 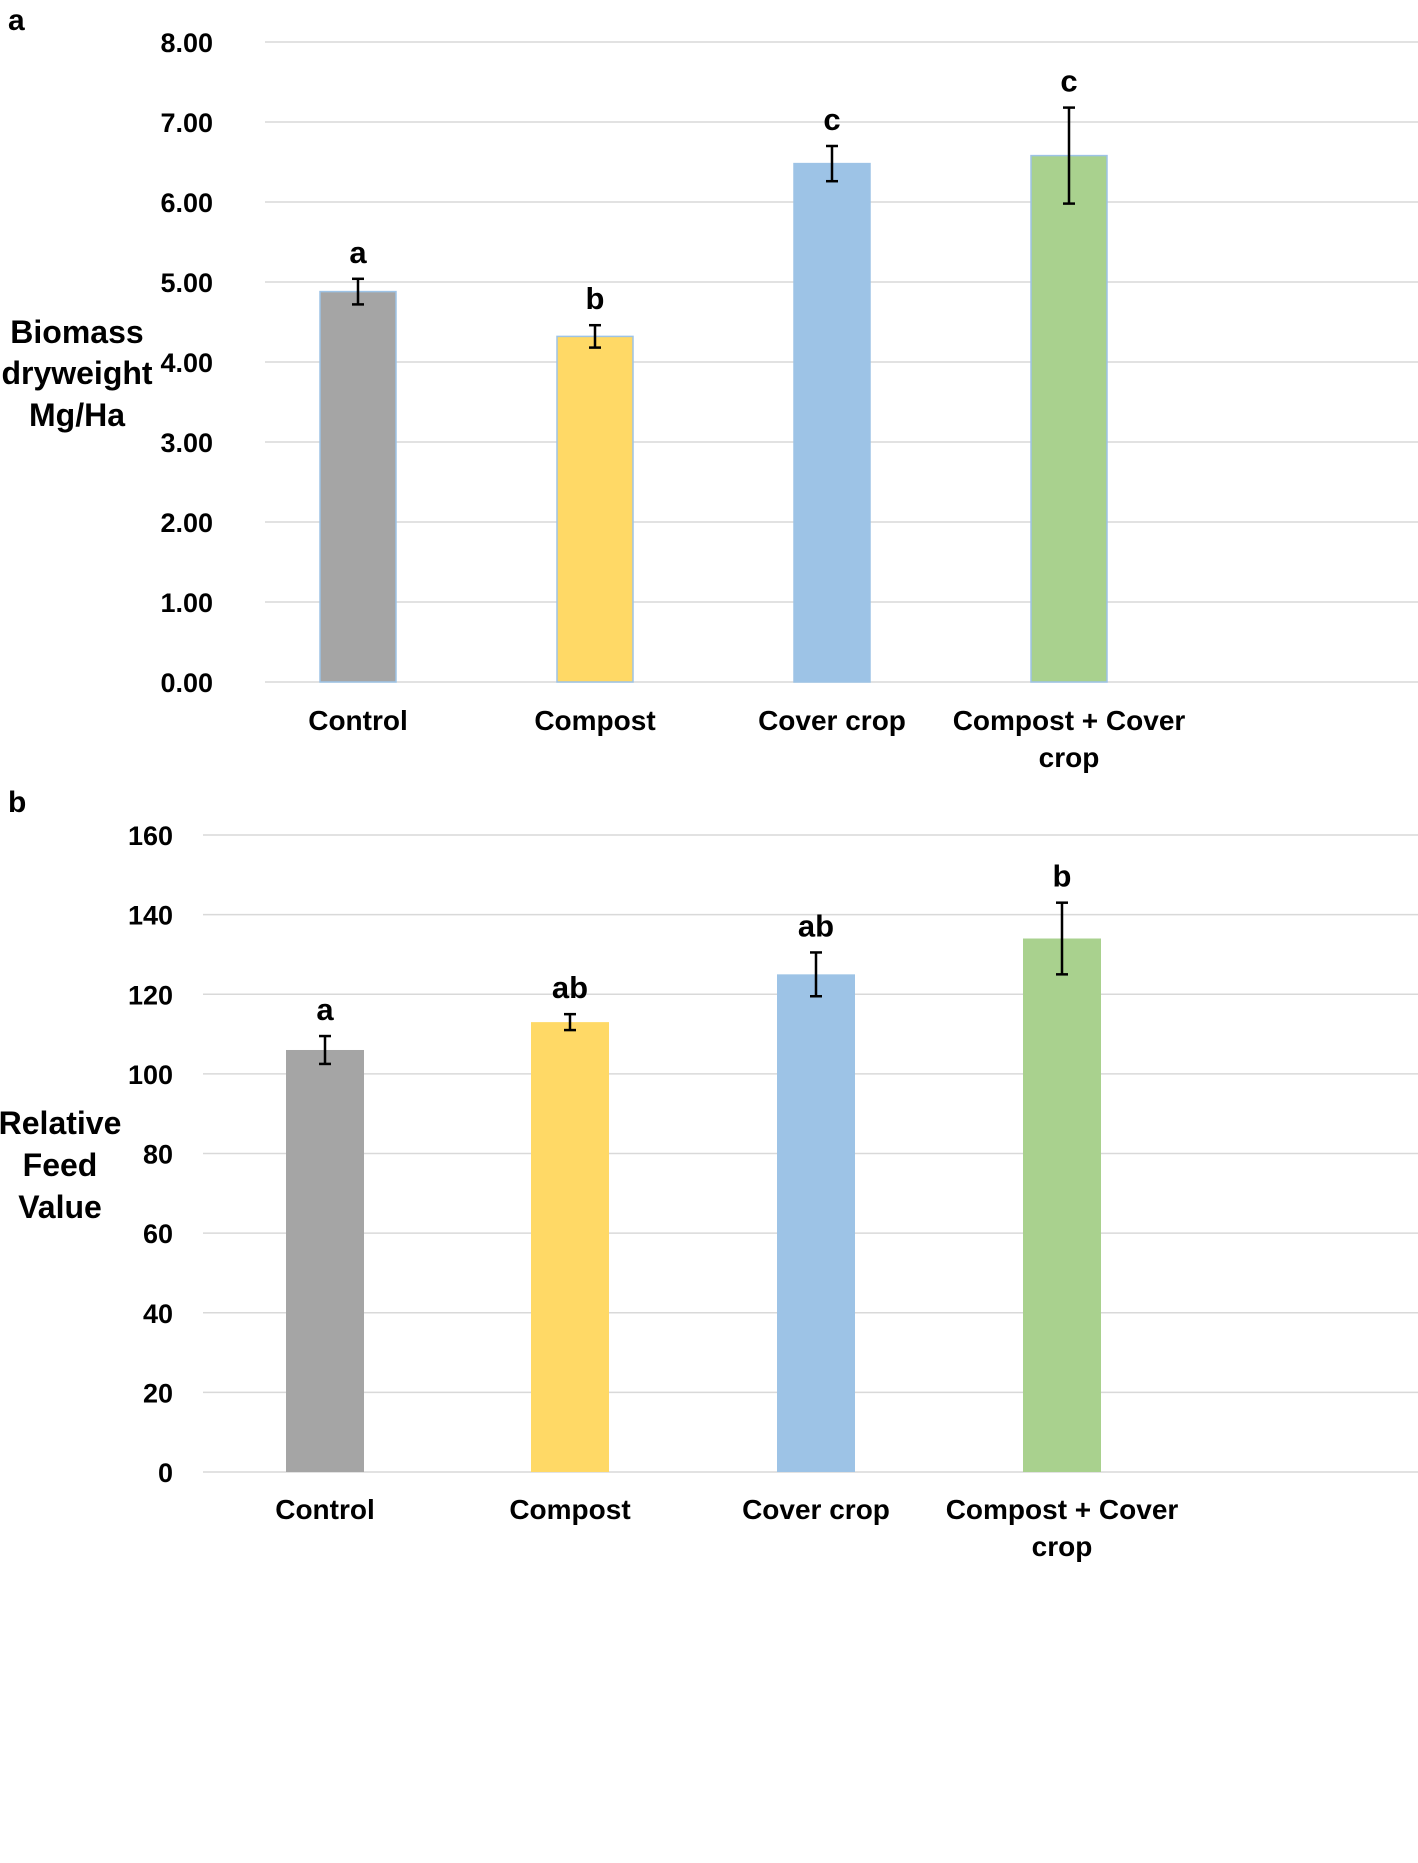 What do you see at coordinates (150, 836) in the screenshot?
I see `y-tick-label: 160` at bounding box center [150, 836].